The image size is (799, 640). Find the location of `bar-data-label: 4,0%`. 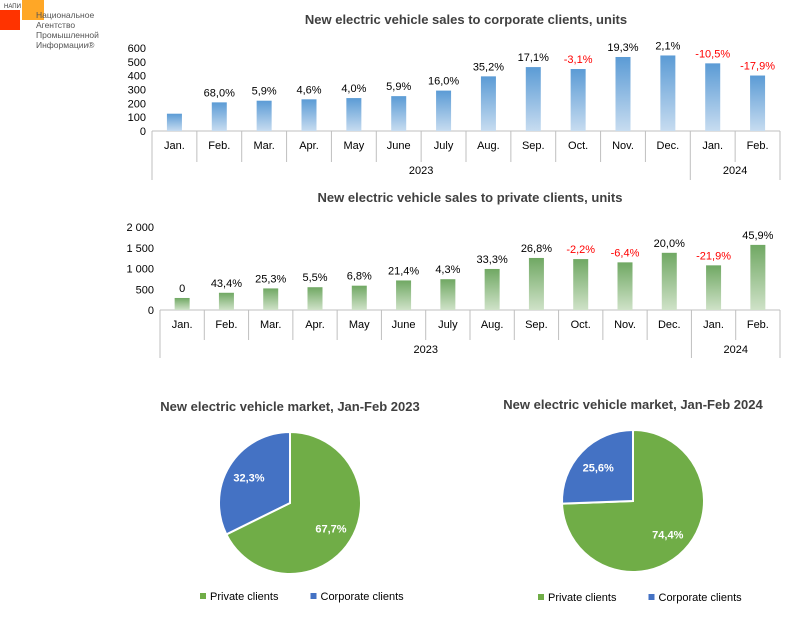

bar-data-label: 4,0% is located at coordinates (353, 89).